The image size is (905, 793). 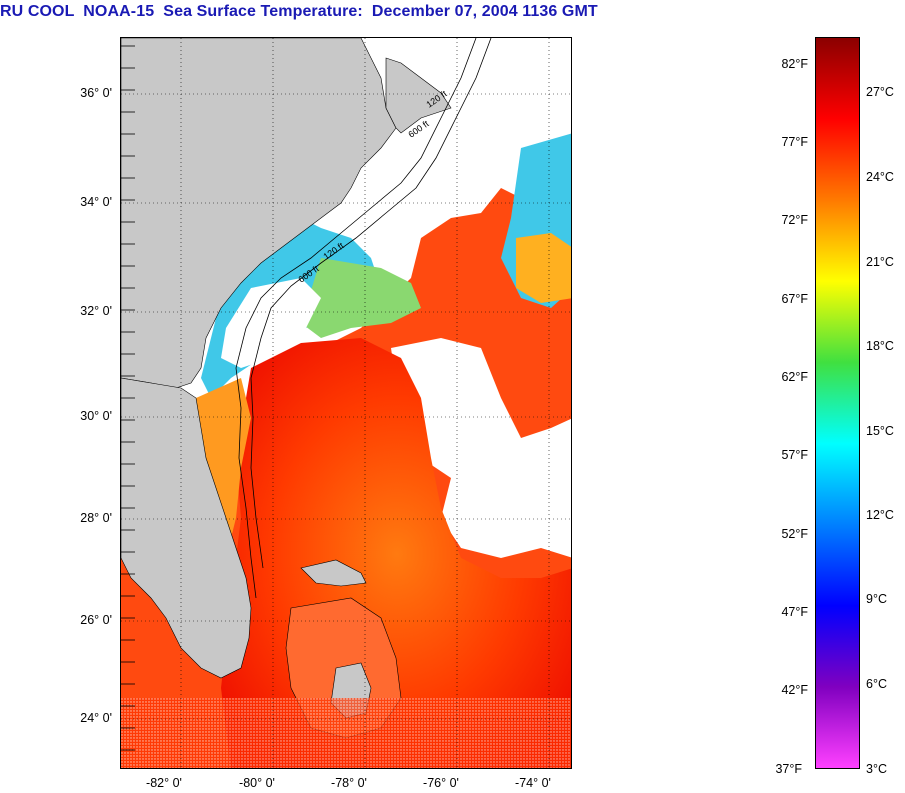 What do you see at coordinates (880, 262) in the screenshot?
I see `celsius-label: 21°C` at bounding box center [880, 262].